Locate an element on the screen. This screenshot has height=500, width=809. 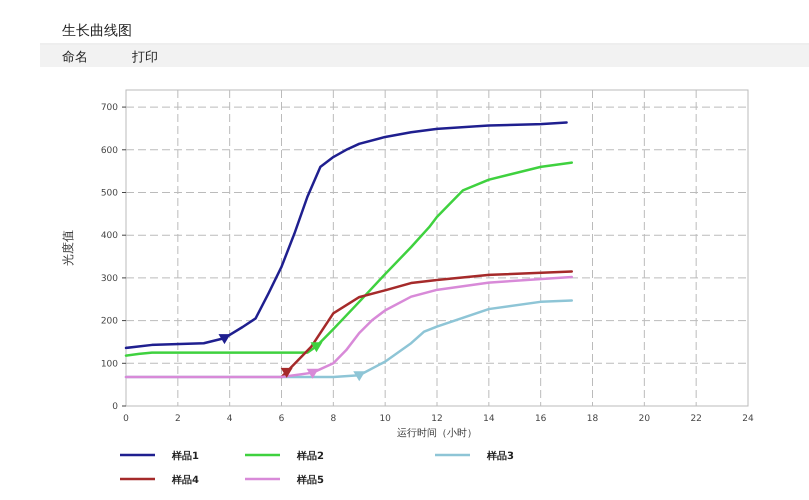
y-axis-title: 光度值 is located at coordinates (68, 248).